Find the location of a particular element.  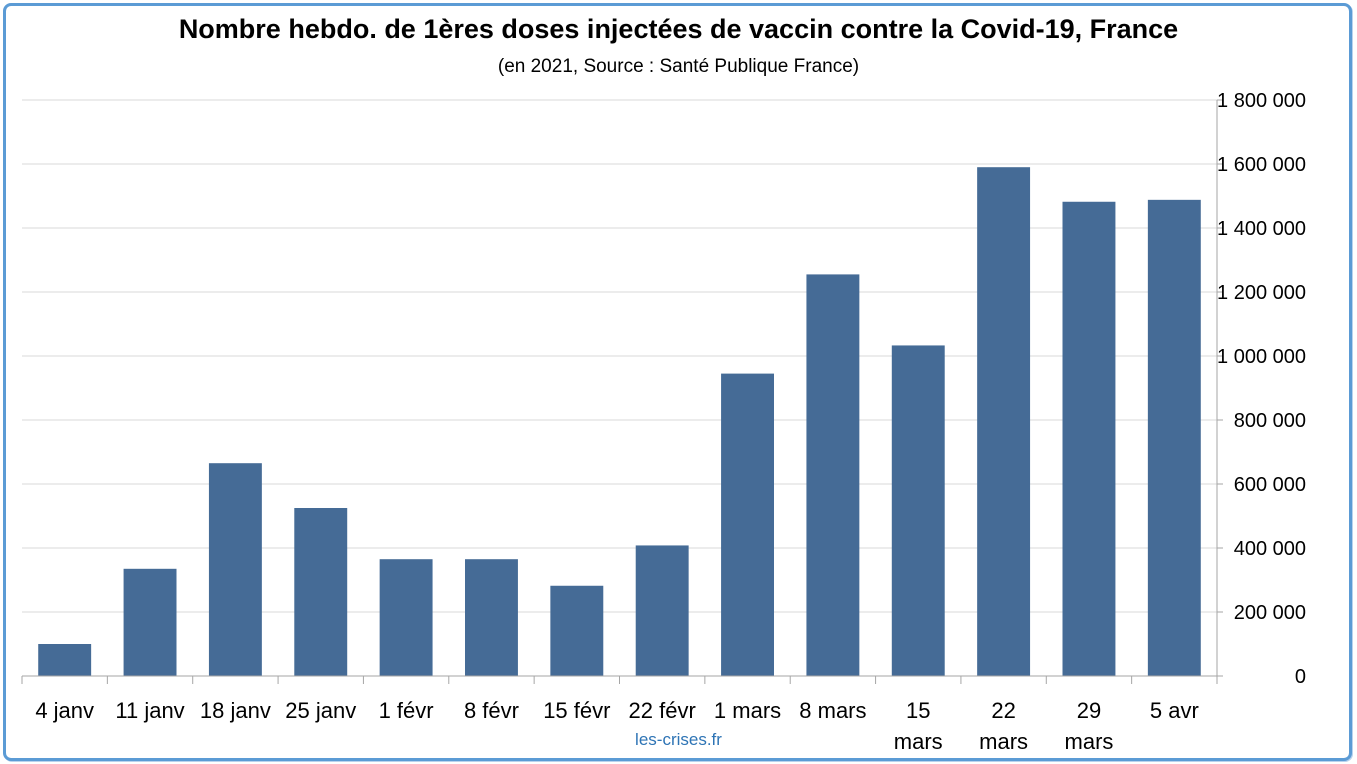

y-tick-label: 1 000 000 is located at coordinates (1261, 357).